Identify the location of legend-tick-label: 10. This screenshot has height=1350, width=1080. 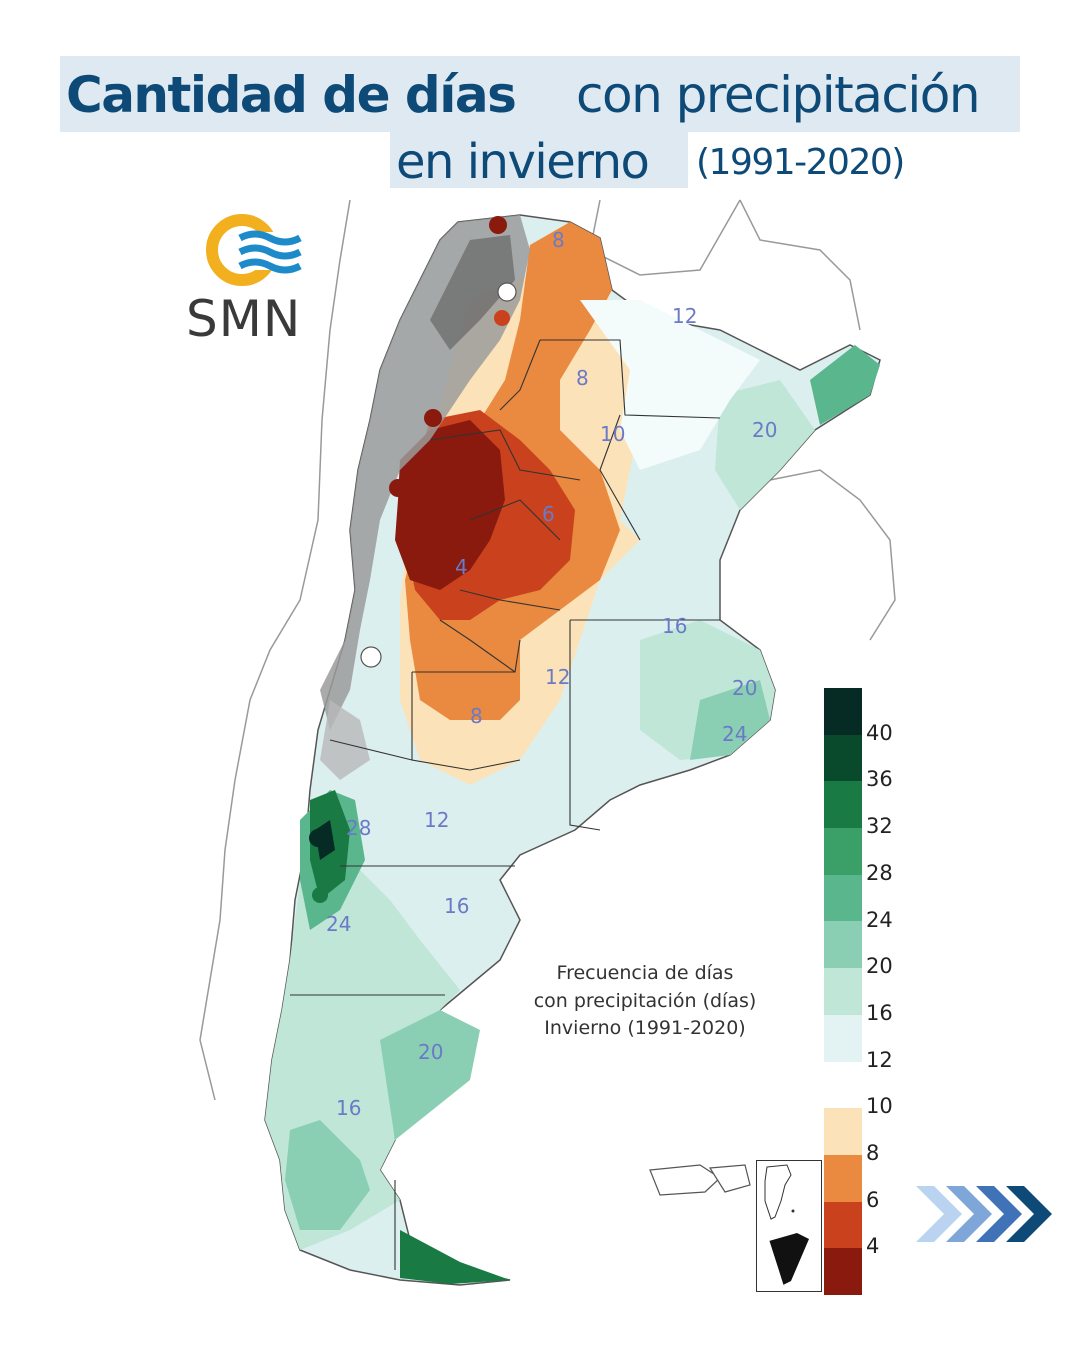
(879, 1106).